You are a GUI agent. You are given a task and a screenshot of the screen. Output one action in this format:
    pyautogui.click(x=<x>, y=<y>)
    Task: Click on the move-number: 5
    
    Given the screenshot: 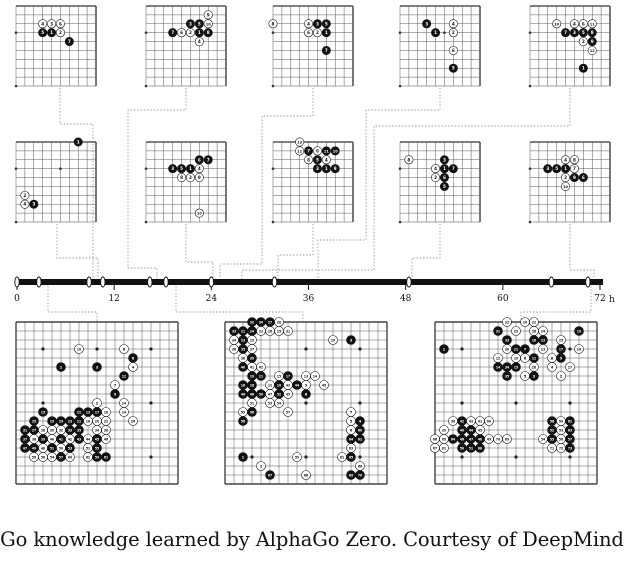 What is the action you would take?
    pyautogui.click(x=181, y=168)
    